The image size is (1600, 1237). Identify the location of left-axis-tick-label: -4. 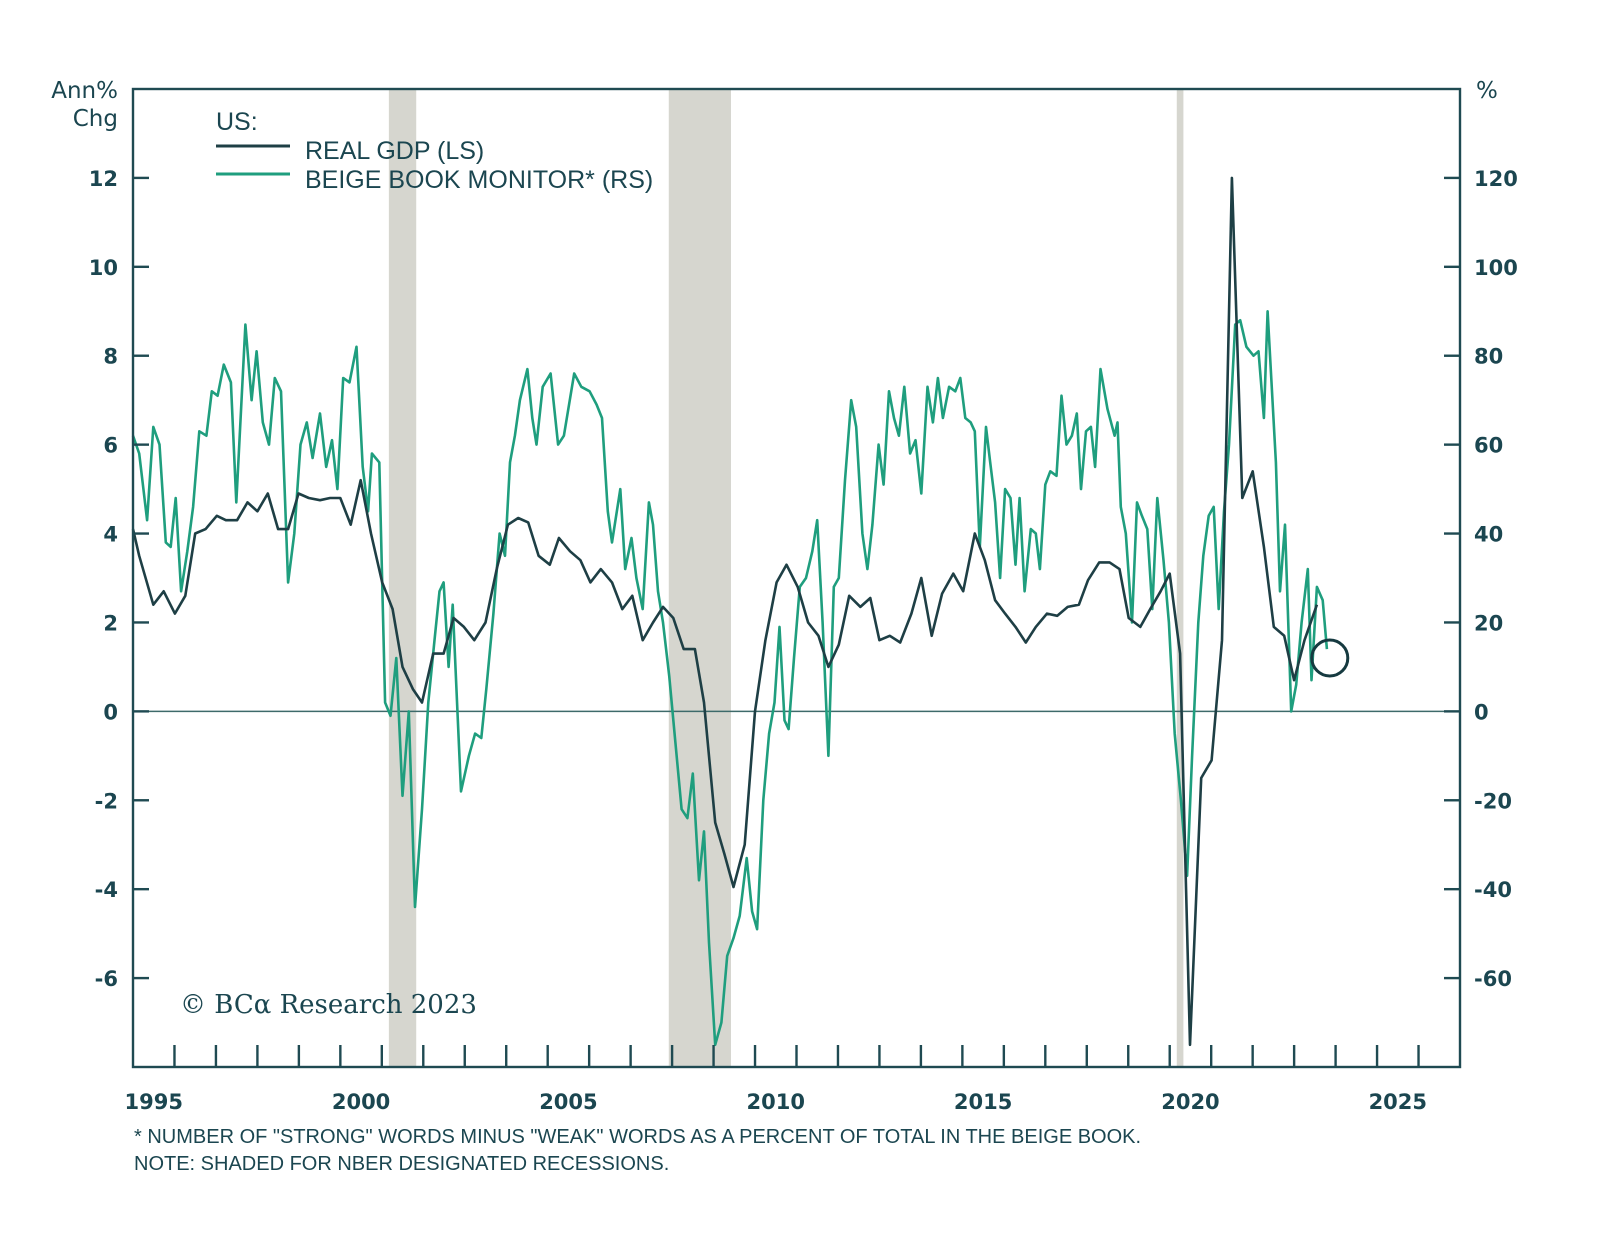
(106, 890).